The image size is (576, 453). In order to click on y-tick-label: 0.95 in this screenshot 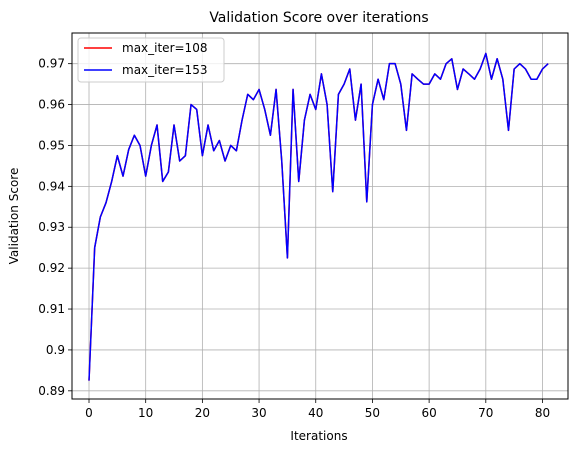, I will do `click(51, 145)`.